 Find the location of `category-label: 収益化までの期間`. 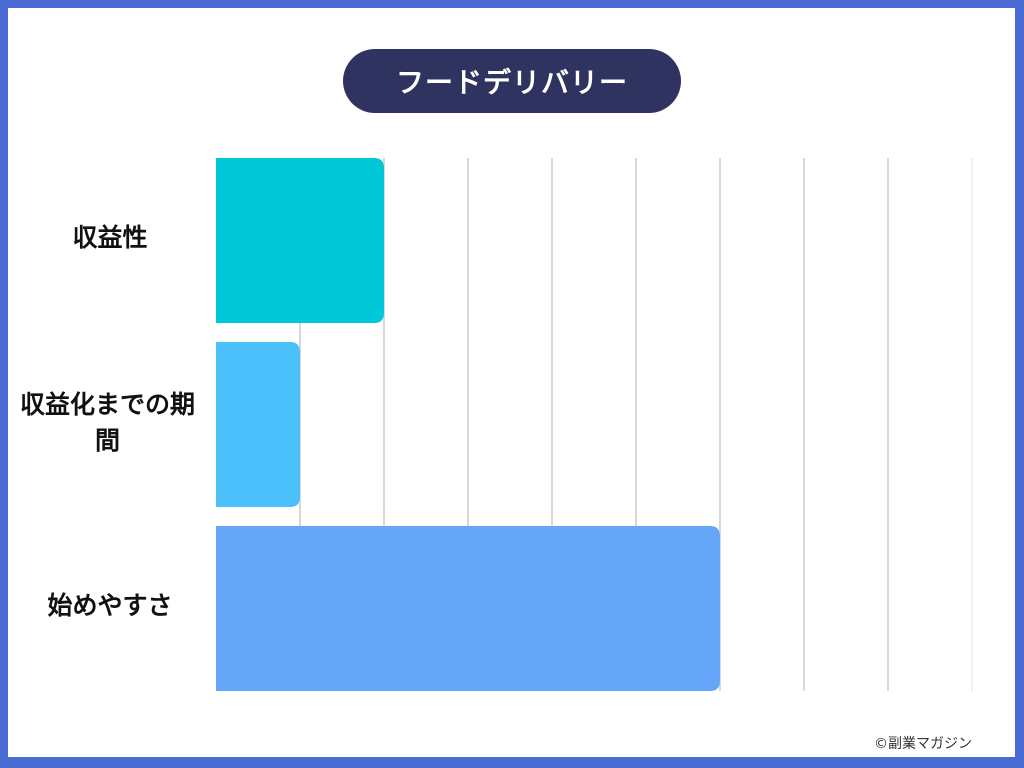

category-label: 収益化までの期間 is located at coordinates (107, 422).